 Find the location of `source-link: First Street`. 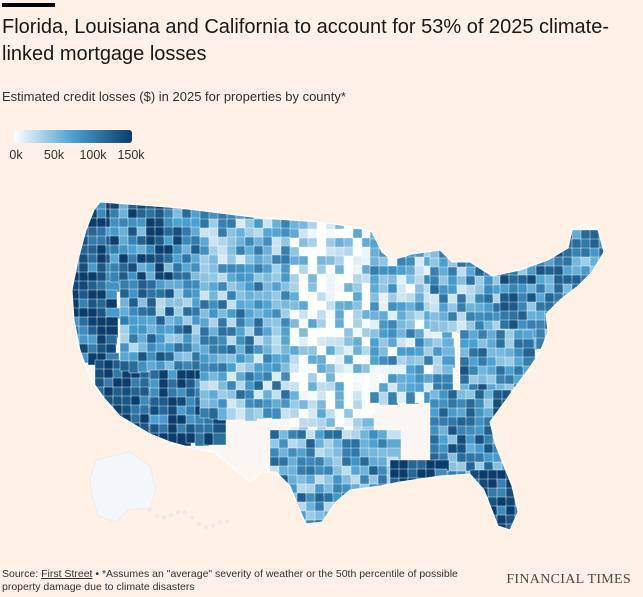

source-link: First Street is located at coordinates (67, 574).